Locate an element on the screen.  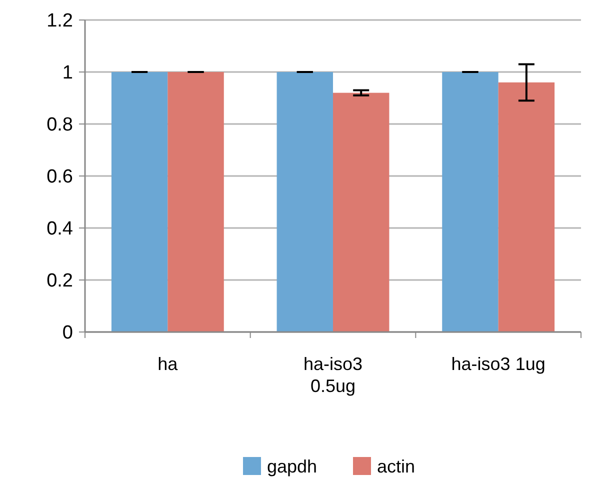
y-tick-label: 0 is located at coordinates (67, 333).